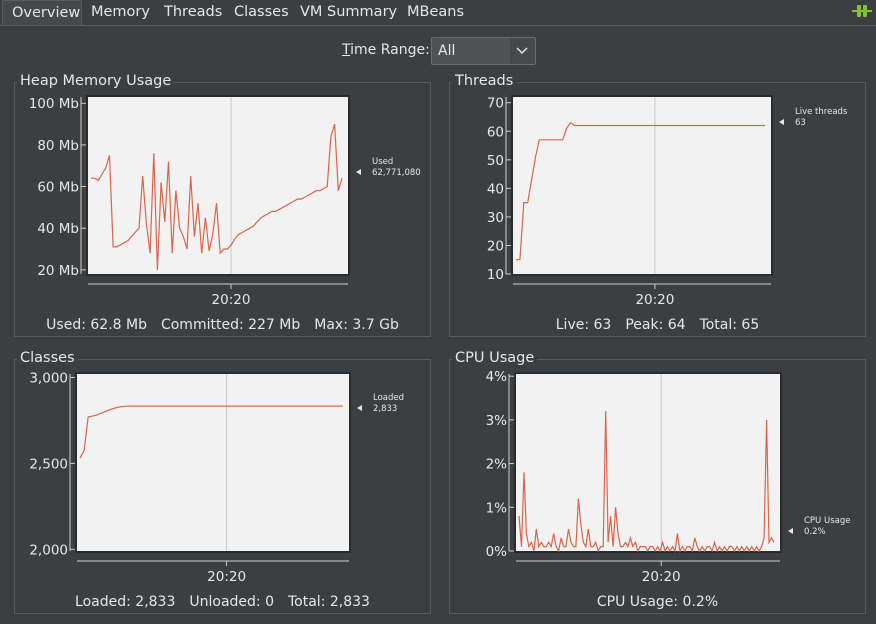 This screenshot has height=624, width=876. I want to click on threads-y-tick-label: 50, so click(495, 161).